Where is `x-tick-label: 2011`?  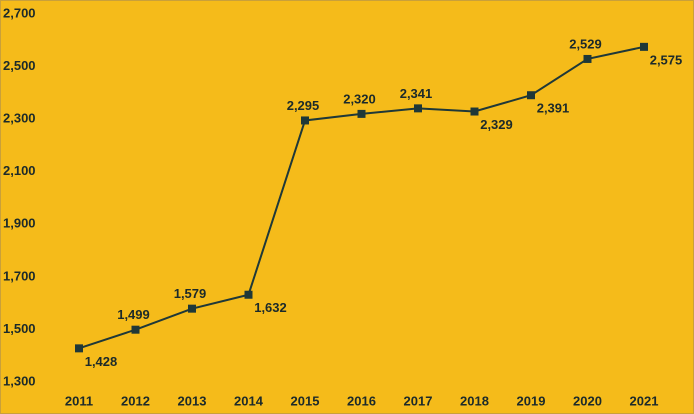 x-tick-label: 2011 is located at coordinates (79, 400).